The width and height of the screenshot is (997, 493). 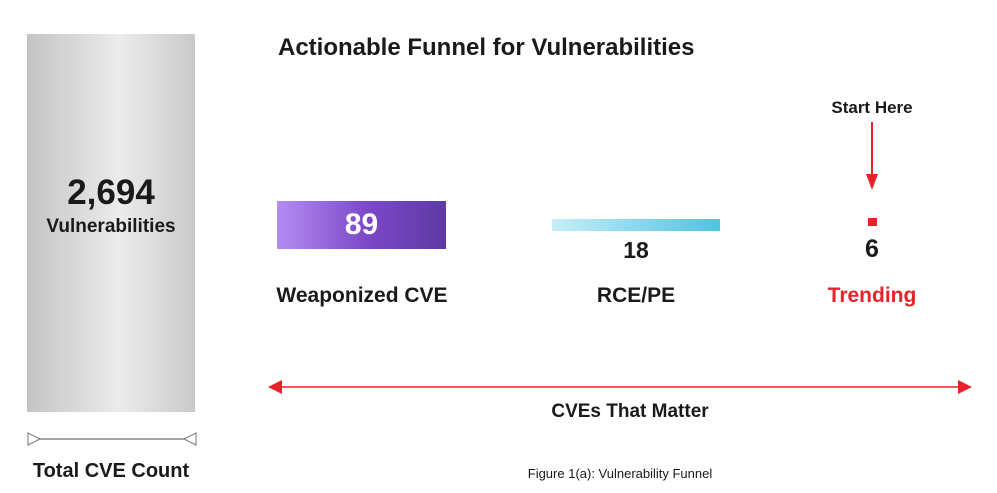 What do you see at coordinates (486, 47) in the screenshot?
I see `funnel-title: Actionable Funnel for Vulnerabilities` at bounding box center [486, 47].